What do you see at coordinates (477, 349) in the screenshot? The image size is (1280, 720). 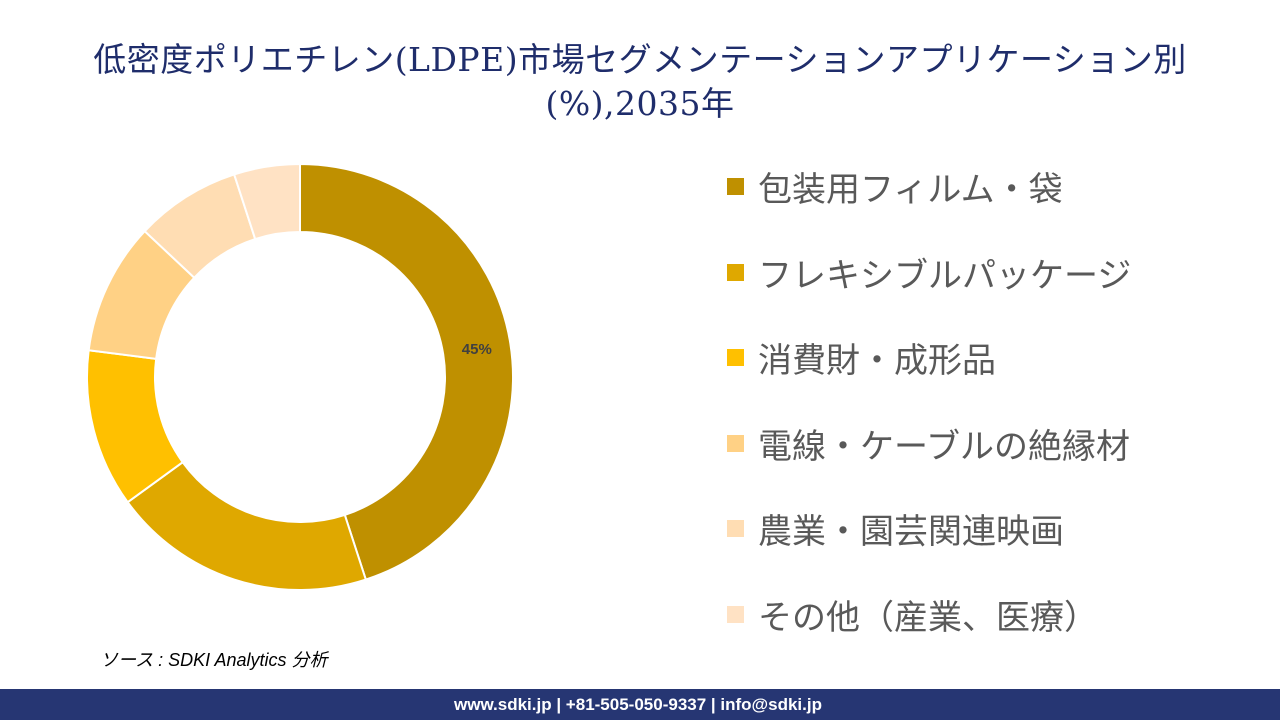 I see `data-label: 45%` at bounding box center [477, 349].